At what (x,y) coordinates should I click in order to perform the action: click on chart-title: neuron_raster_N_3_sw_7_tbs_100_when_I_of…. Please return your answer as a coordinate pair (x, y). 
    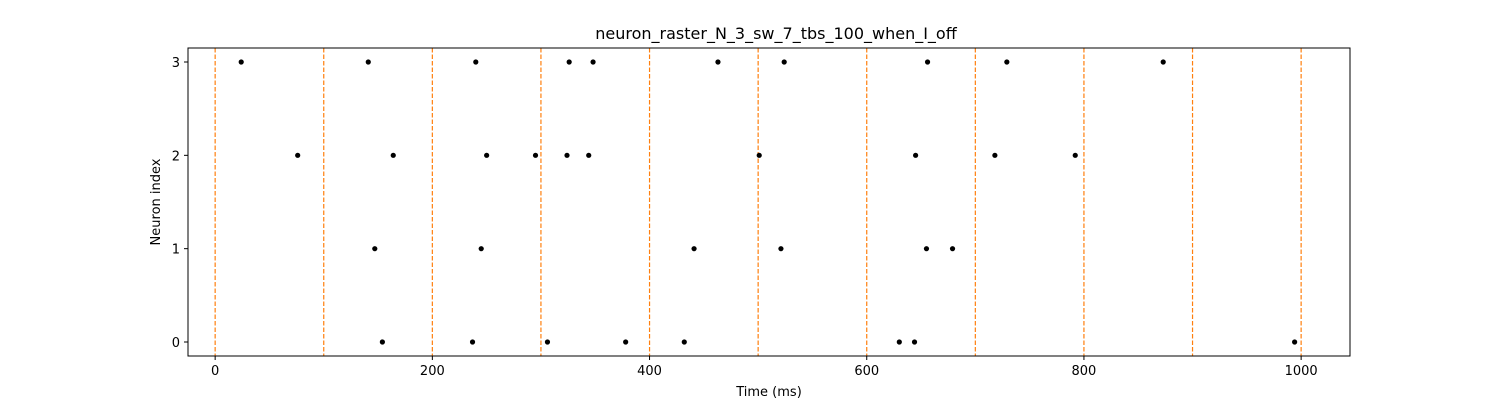
    Looking at the image, I should click on (776, 34).